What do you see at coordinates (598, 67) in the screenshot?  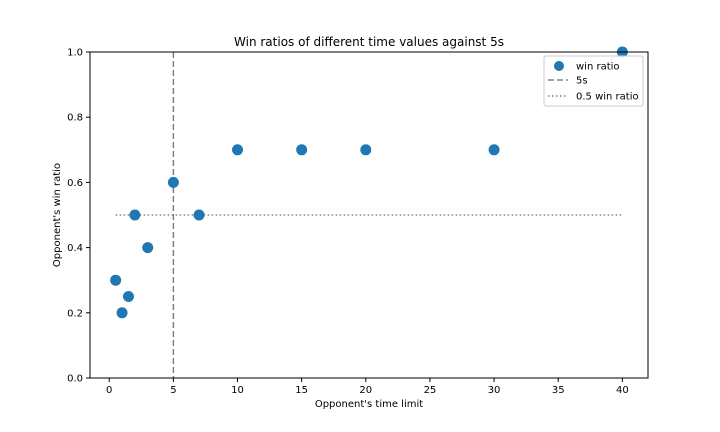 I see `legend-label-win-ratio: win ratio` at bounding box center [598, 67].